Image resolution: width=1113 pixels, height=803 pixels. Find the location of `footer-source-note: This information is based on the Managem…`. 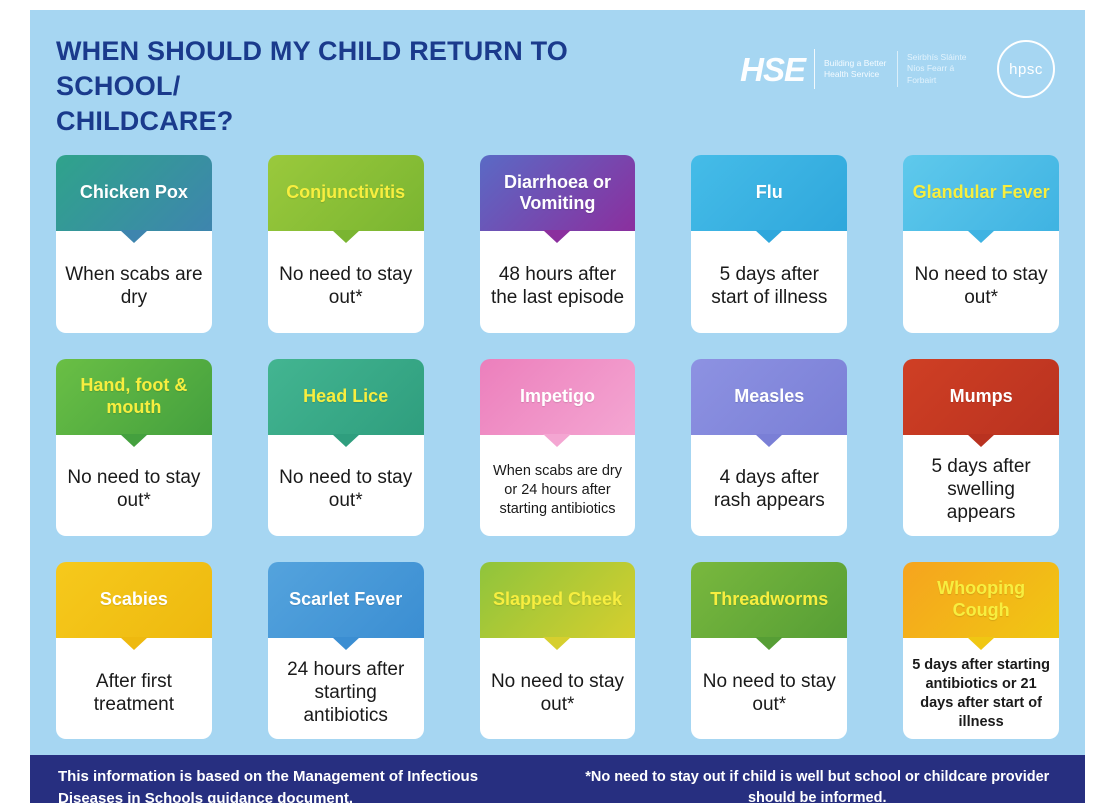

footer-source-note: This information is based on the Managem… is located at coordinates (268, 785).